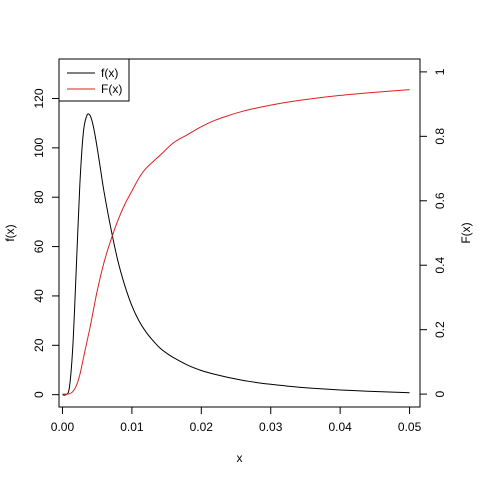 The width and height of the screenshot is (480, 480). I want to click on y-tick-label-left: 20, so click(39, 345).